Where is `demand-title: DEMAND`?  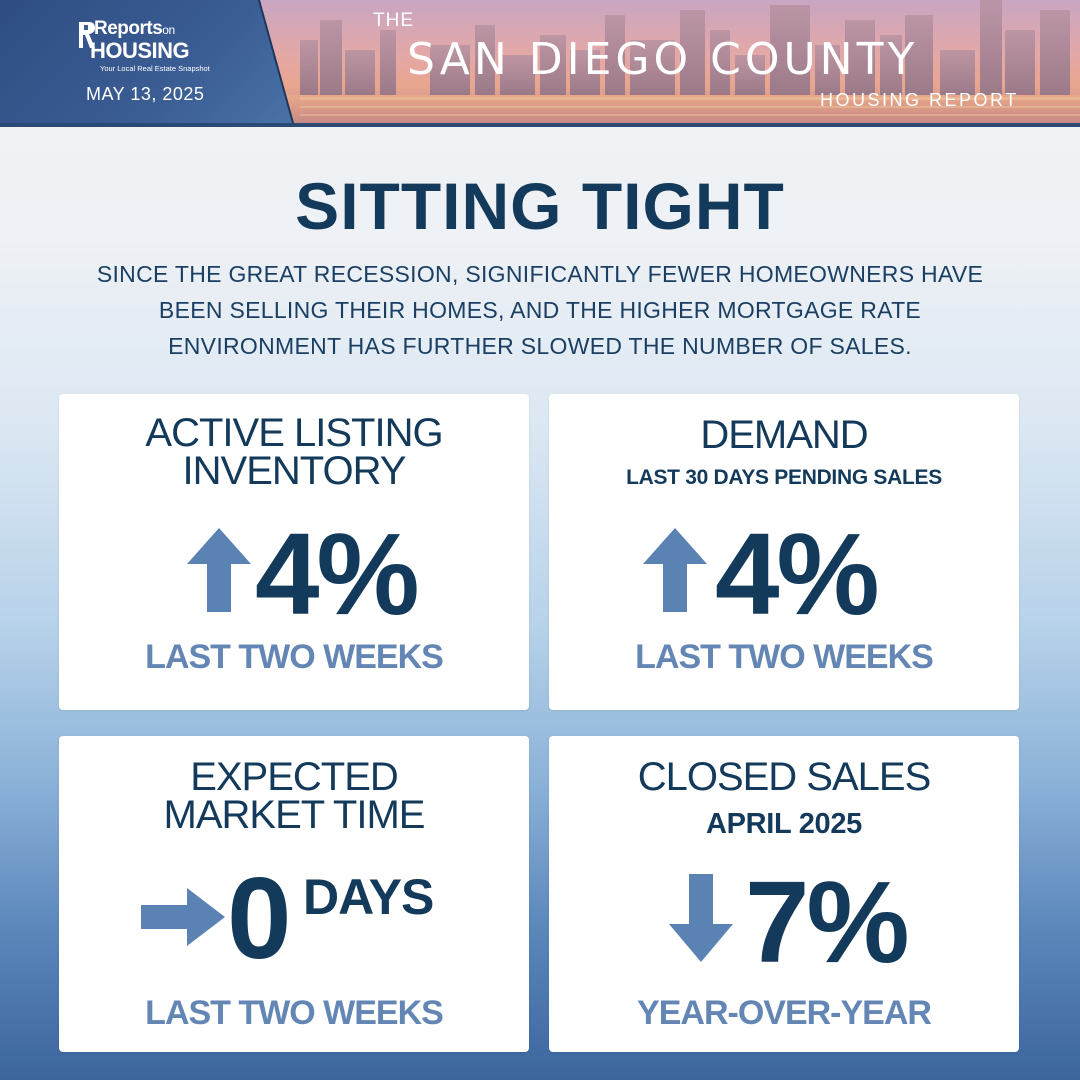 demand-title: DEMAND is located at coordinates (784, 435).